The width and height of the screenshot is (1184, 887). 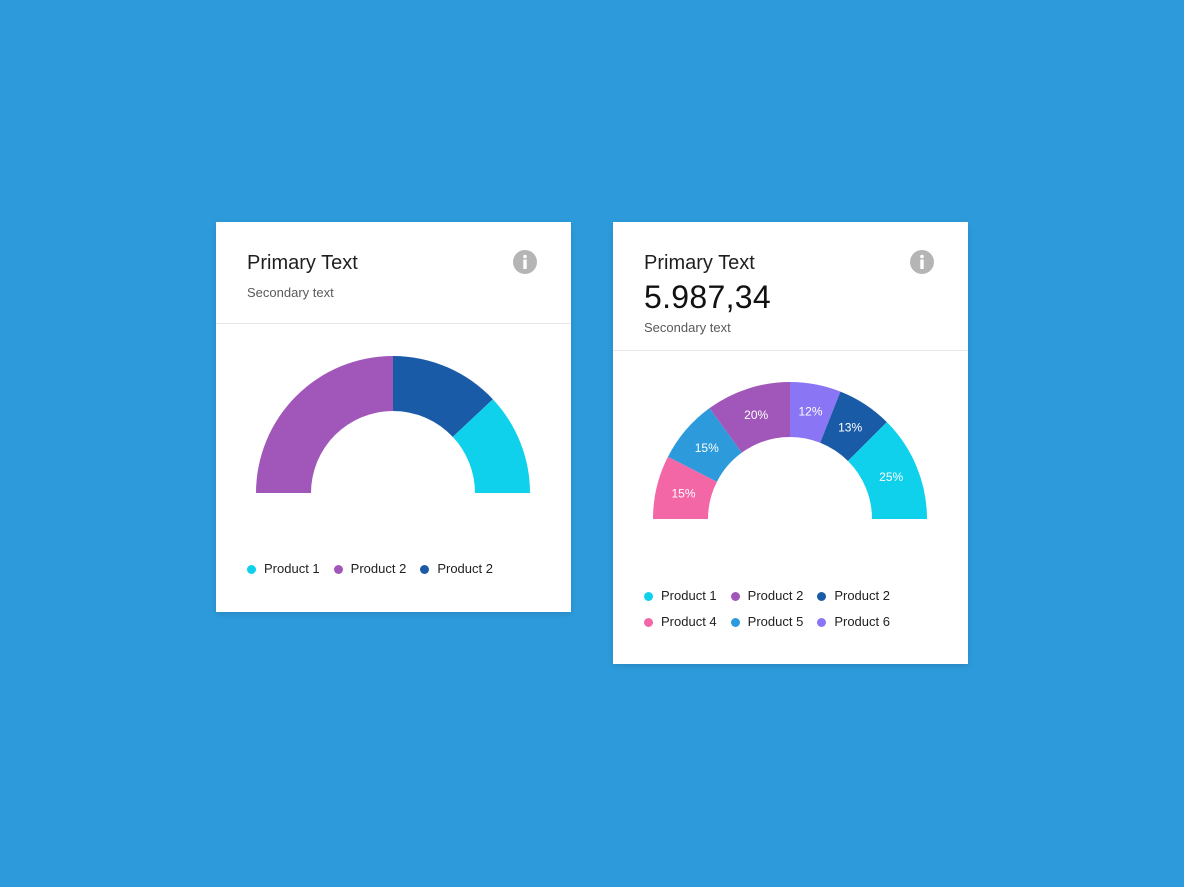 I want to click on slice-label: 13%, so click(x=850, y=427).